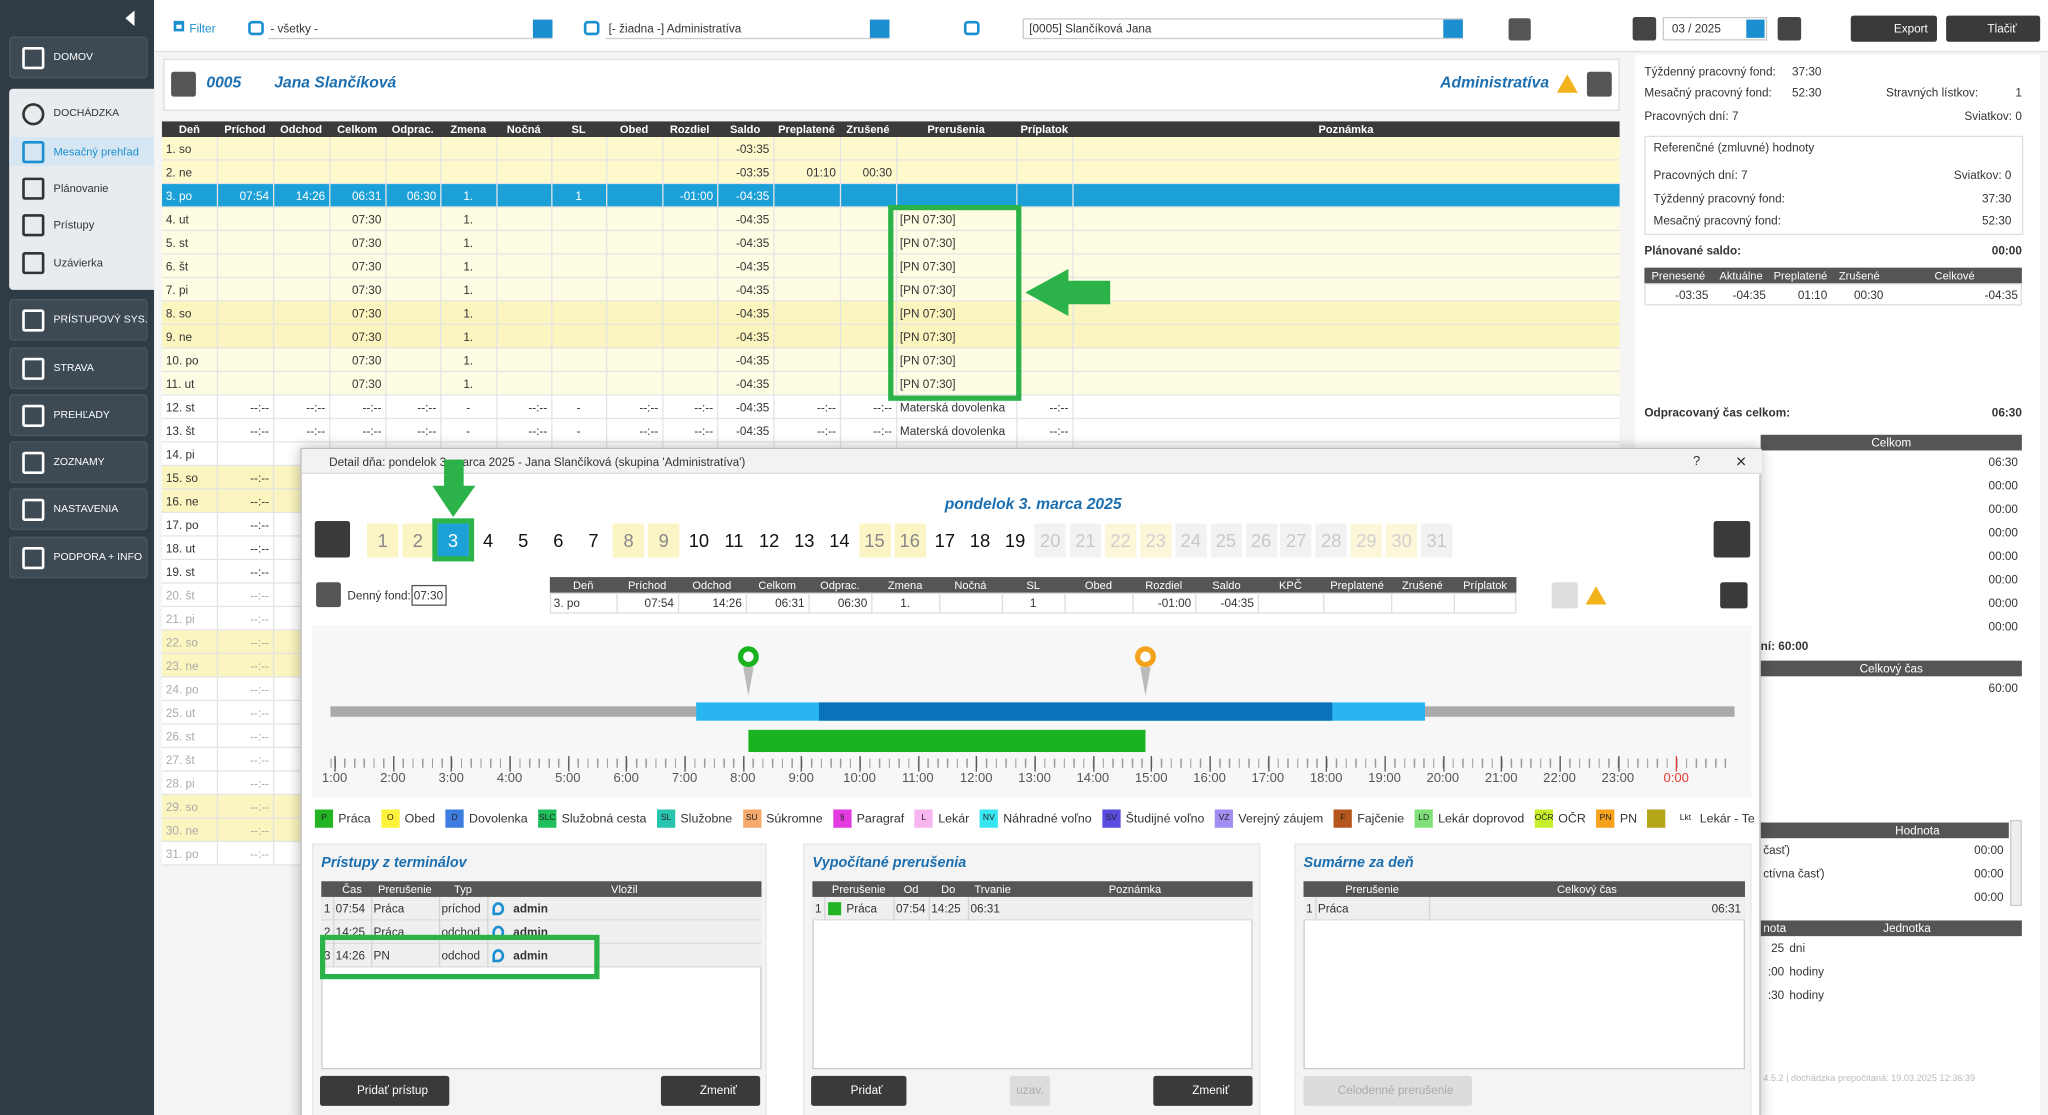  Describe the element at coordinates (976, 778) in the screenshot. I see `tick-label: 12:00` at that location.